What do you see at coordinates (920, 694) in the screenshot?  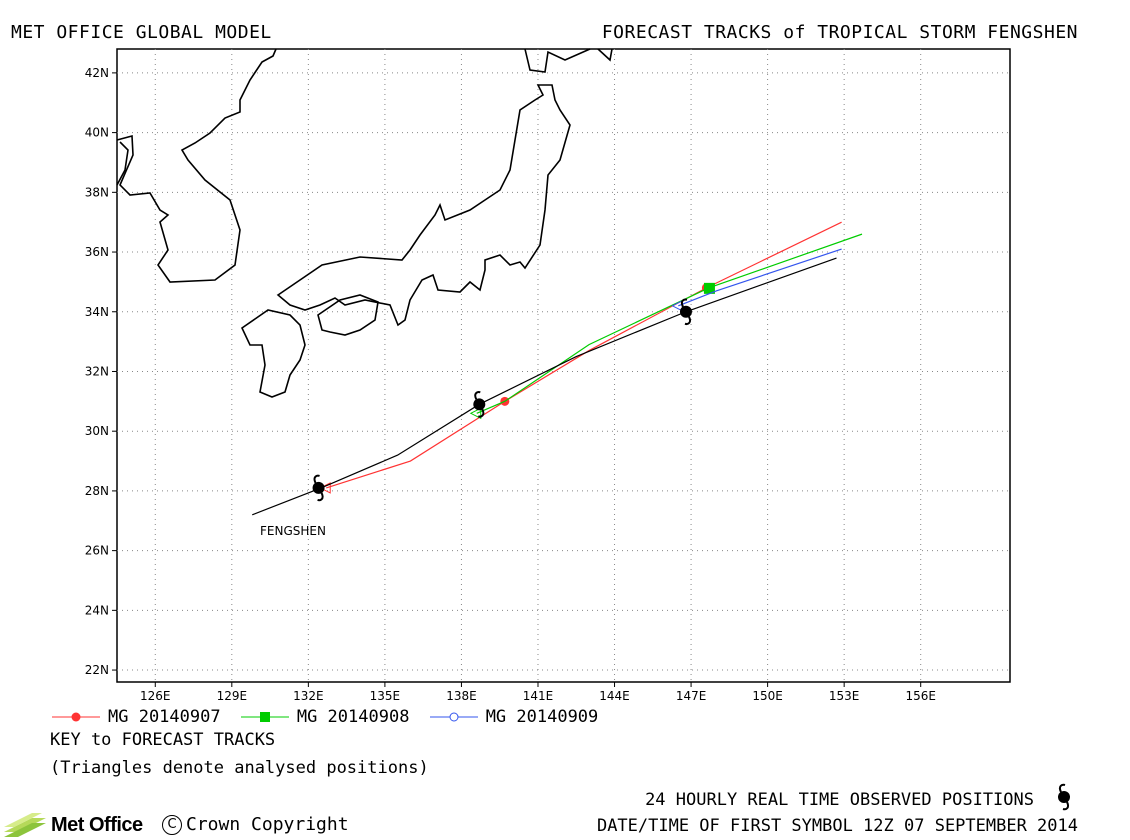 I see `lon-tick-label: 156E` at bounding box center [920, 694].